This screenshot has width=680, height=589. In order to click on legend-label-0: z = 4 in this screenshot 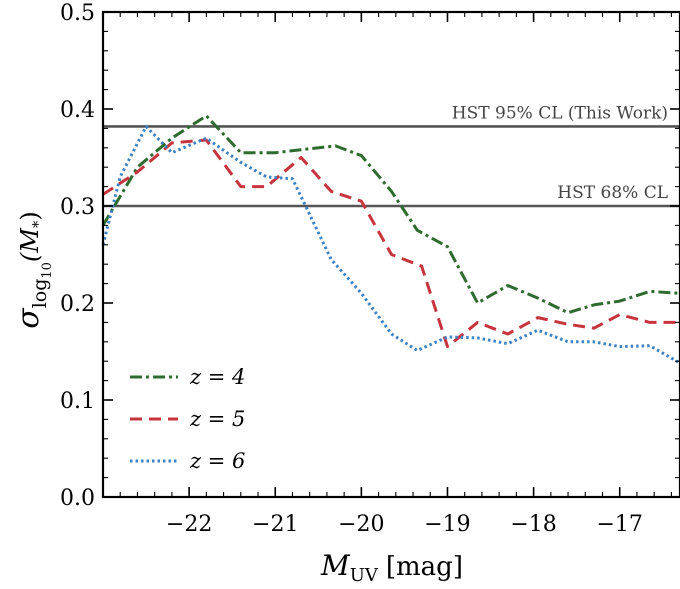, I will do `click(217, 377)`.